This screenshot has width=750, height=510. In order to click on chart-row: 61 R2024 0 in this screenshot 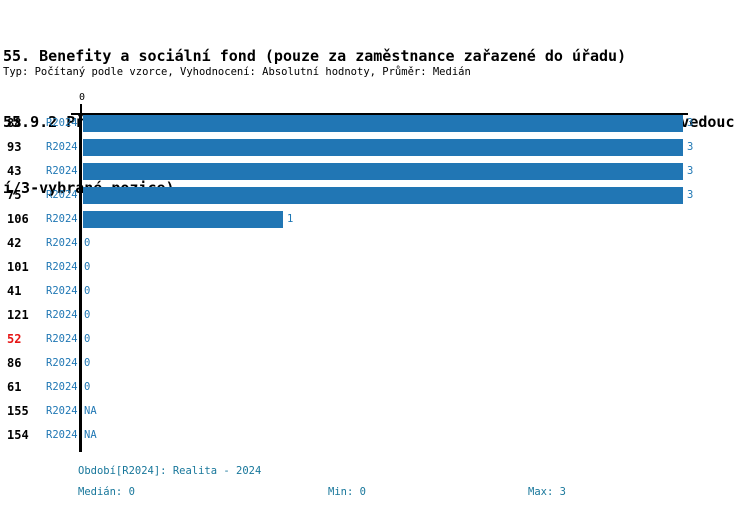, I will do `click(375, 391)`.